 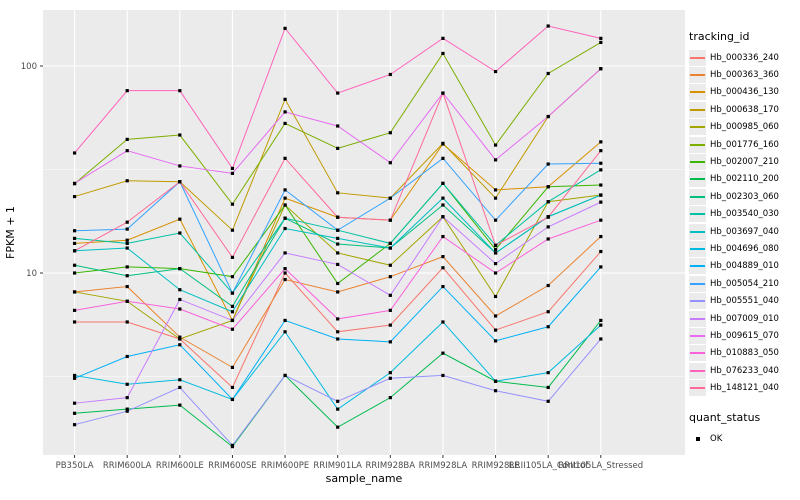 I want to click on legend-item: Hb_003697_040, so click(x=744, y=231).